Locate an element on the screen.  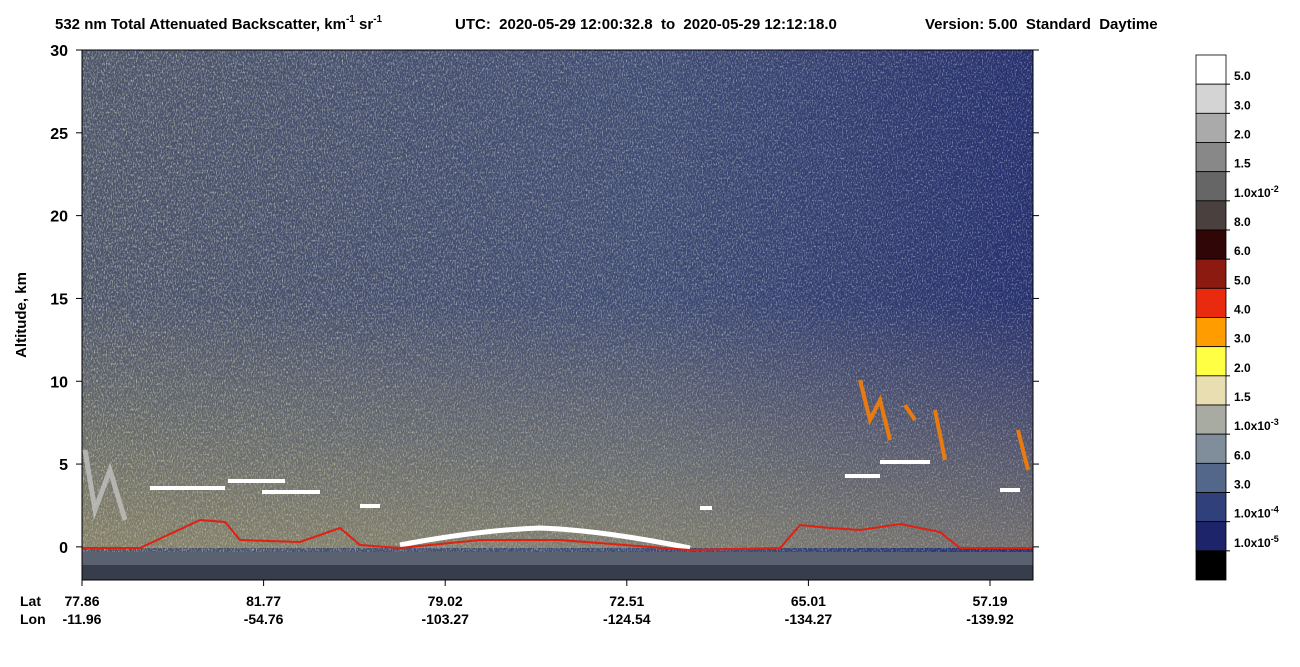
colorbar-label: 1.0x10⁻⁵ is located at coordinates (1256, 542).